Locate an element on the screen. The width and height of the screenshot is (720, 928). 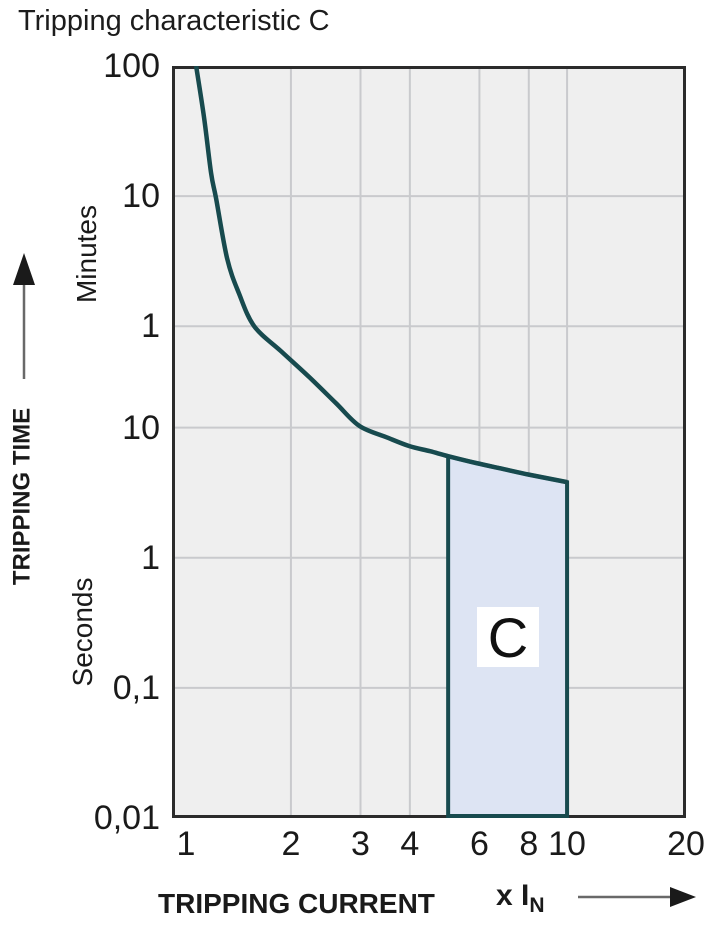
x-tick-label: 8 is located at coordinates (529, 844).